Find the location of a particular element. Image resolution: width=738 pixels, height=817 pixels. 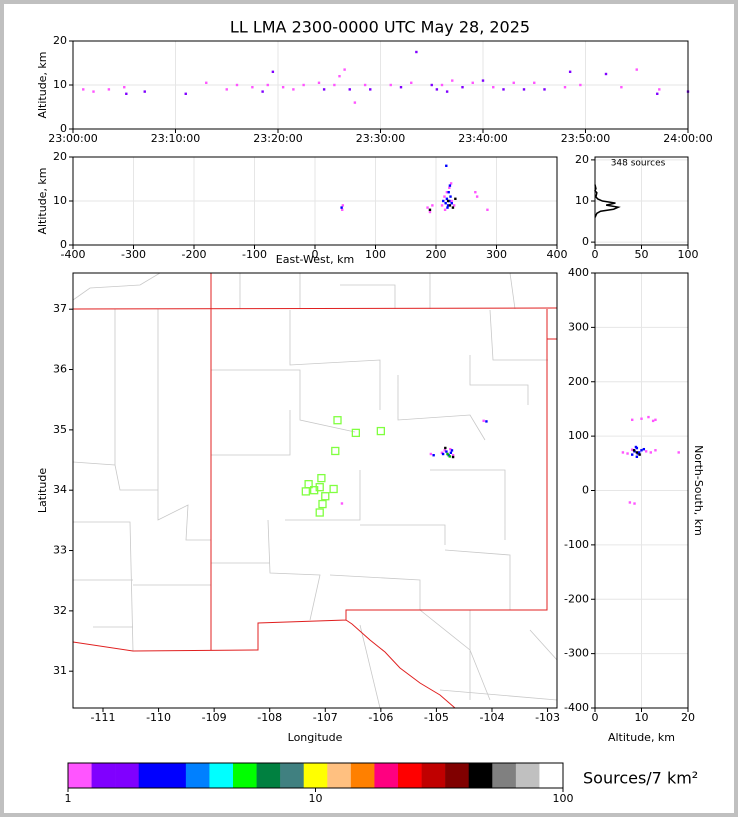

y-tick-label: 31 is located at coordinates (60, 670).